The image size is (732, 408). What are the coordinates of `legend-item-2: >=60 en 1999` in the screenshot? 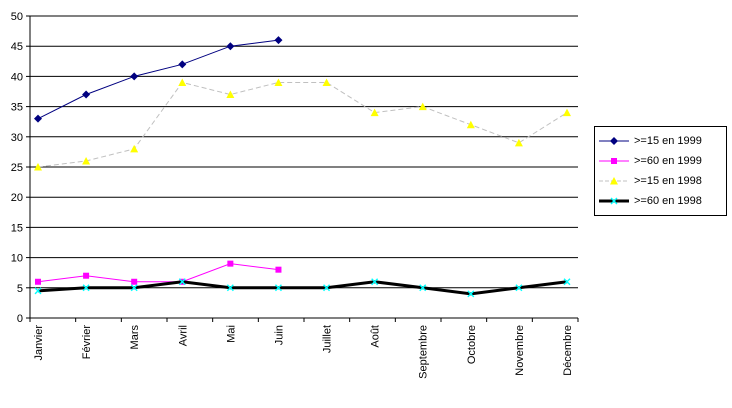 It's located at (660, 161).